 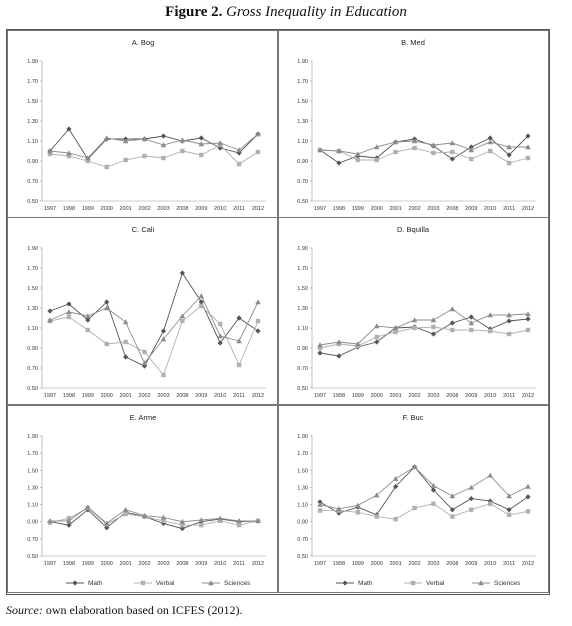 What do you see at coordinates (413, 42) in the screenshot?
I see `chart-title: B. Med` at bounding box center [413, 42].